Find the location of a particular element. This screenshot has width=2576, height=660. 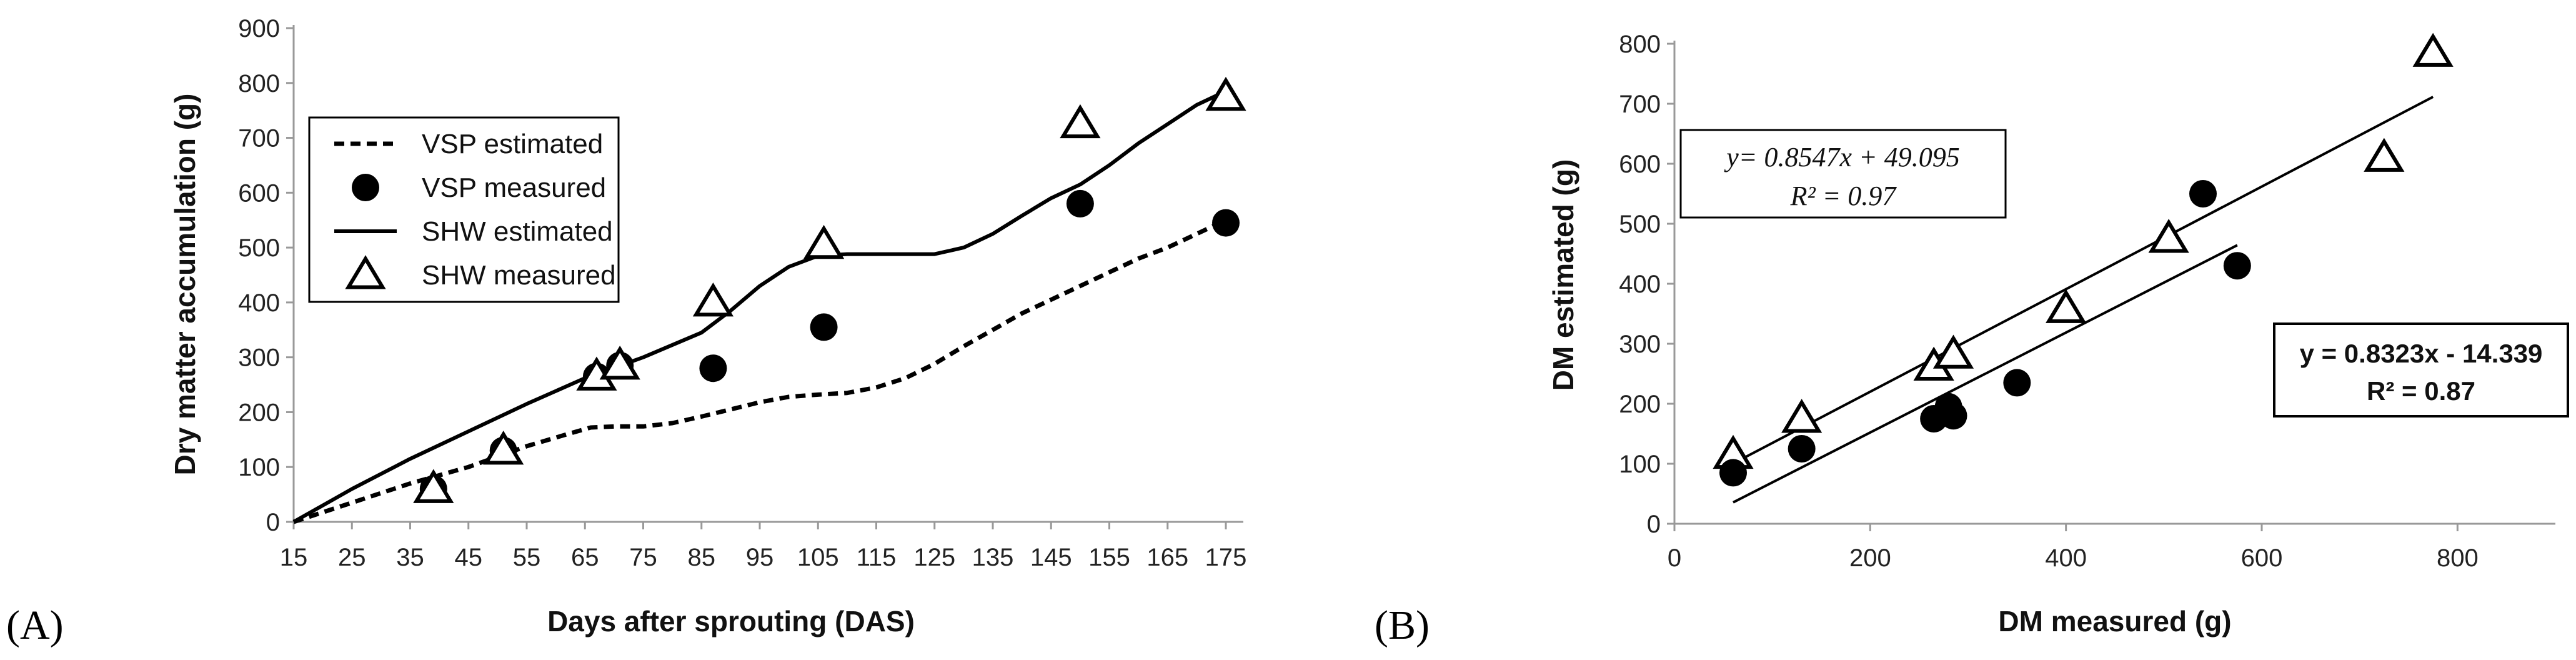

equation-2-r2: R² = 0.87 is located at coordinates (2421, 391).